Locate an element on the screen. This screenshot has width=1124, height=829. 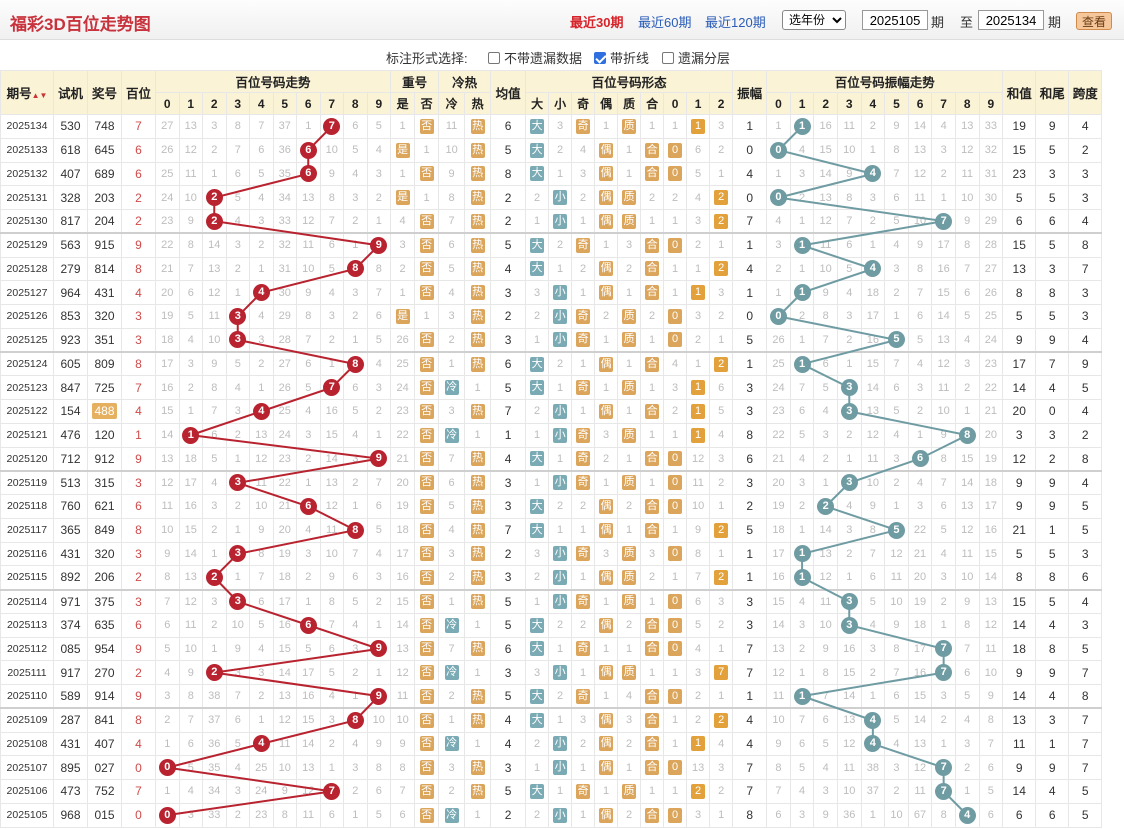
hundreds-cell: 9 is located at coordinates (138, 649).